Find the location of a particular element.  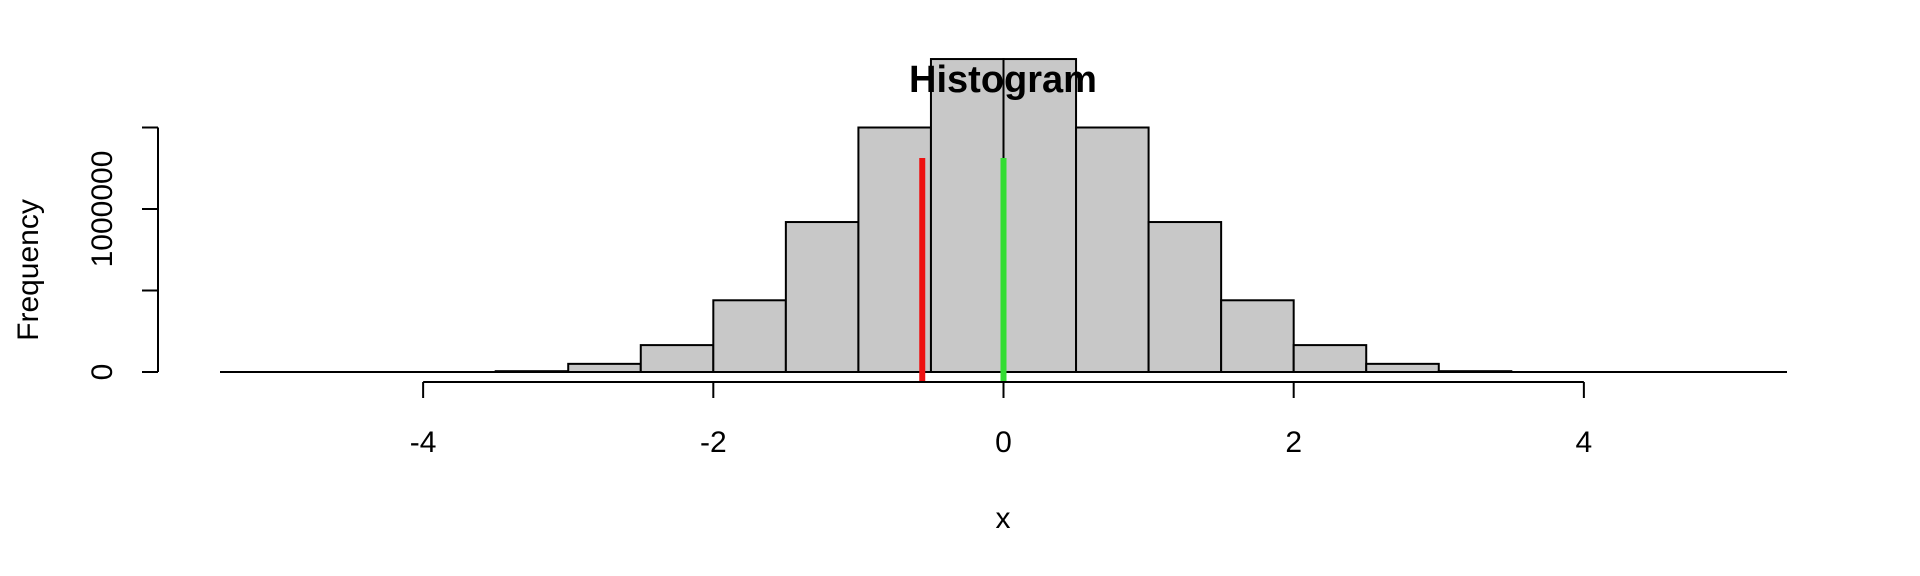

x-tick-label: 0 is located at coordinates (1003, 442).